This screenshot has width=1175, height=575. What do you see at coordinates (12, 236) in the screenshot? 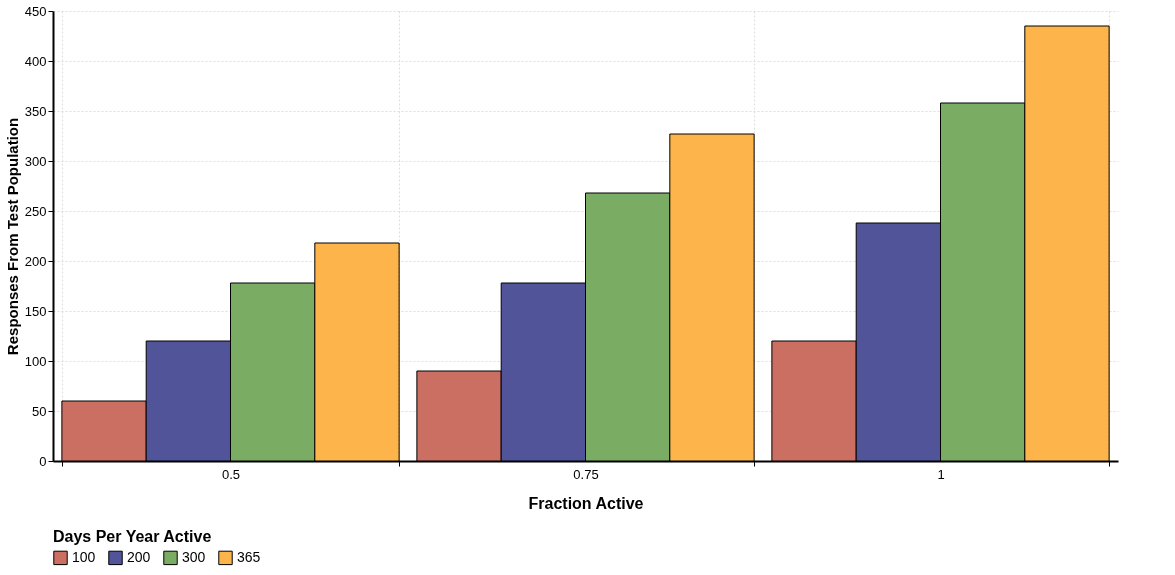
I see `y-axis-title: Responses From Test Population` at bounding box center [12, 236].